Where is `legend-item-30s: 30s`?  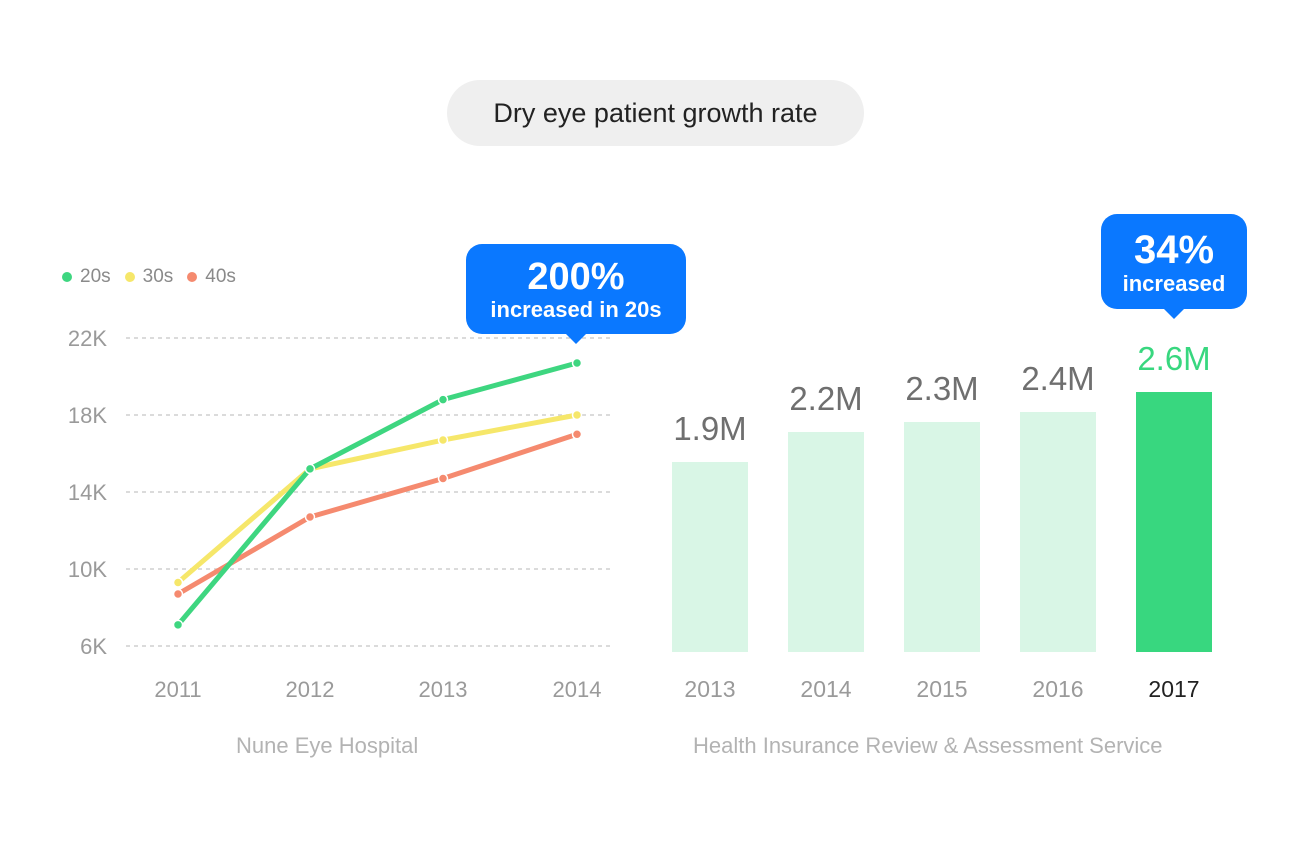
legend-item-30s: 30s is located at coordinates (149, 277).